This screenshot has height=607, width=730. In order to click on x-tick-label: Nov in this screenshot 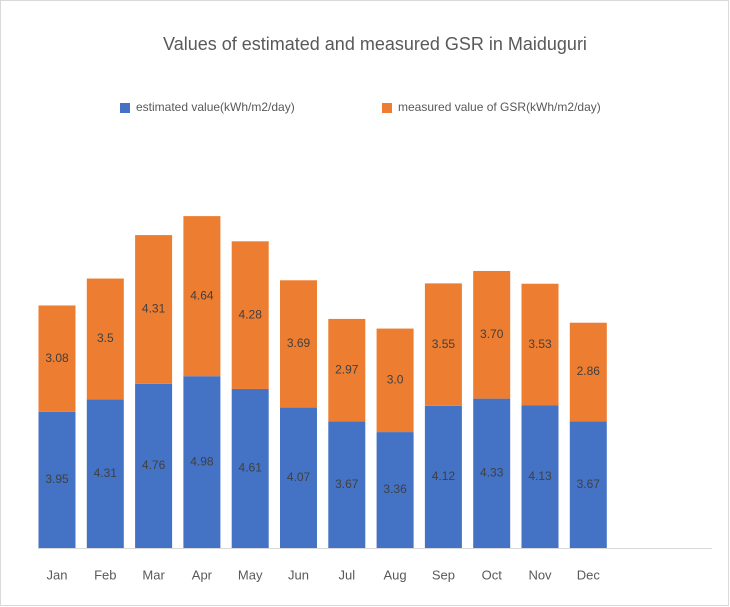, I will do `click(540, 574)`.